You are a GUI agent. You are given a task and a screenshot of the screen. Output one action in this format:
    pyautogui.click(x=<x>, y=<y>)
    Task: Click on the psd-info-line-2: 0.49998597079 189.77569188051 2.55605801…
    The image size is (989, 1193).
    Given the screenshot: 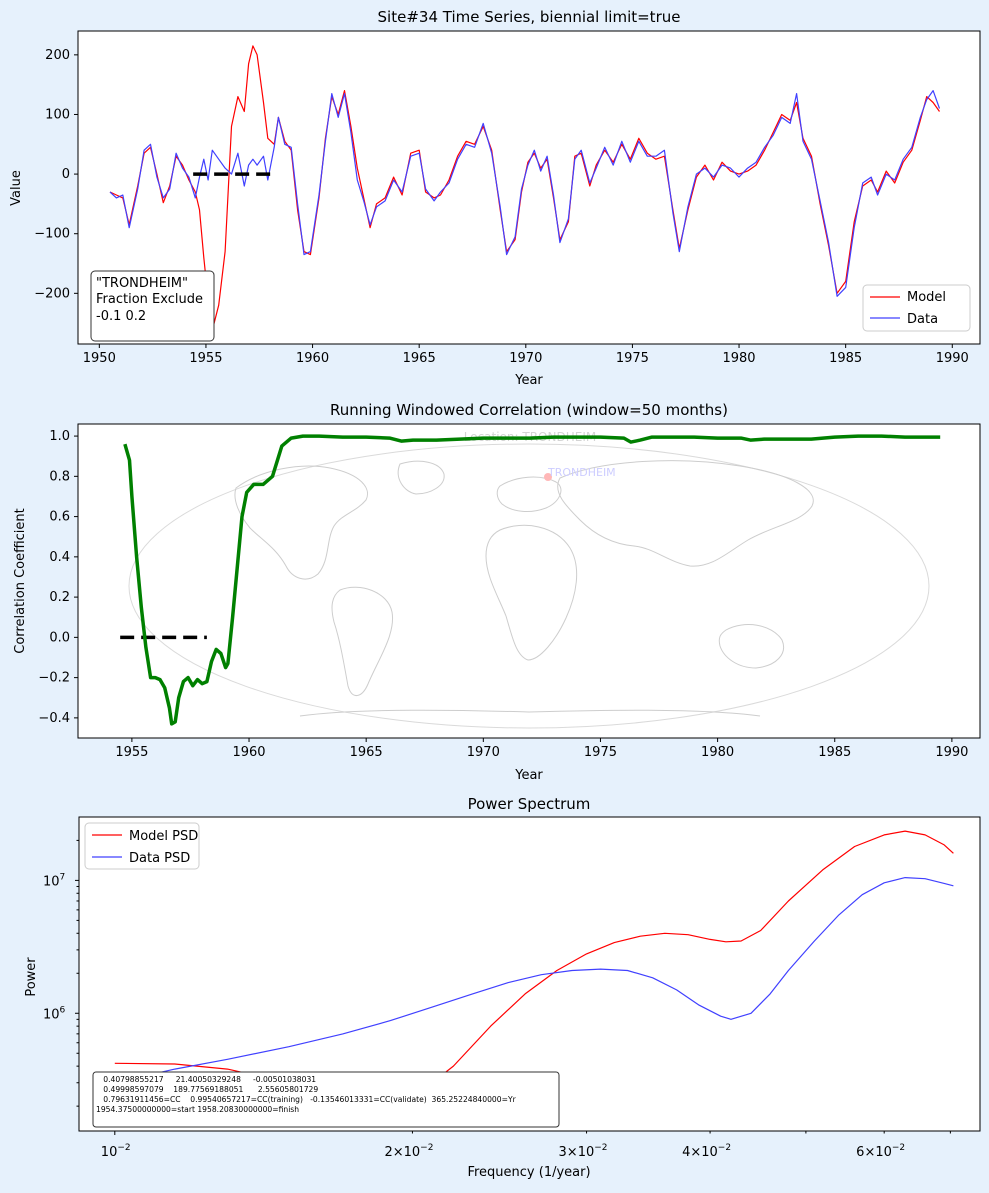 What is the action you would take?
    pyautogui.click(x=207, y=1089)
    